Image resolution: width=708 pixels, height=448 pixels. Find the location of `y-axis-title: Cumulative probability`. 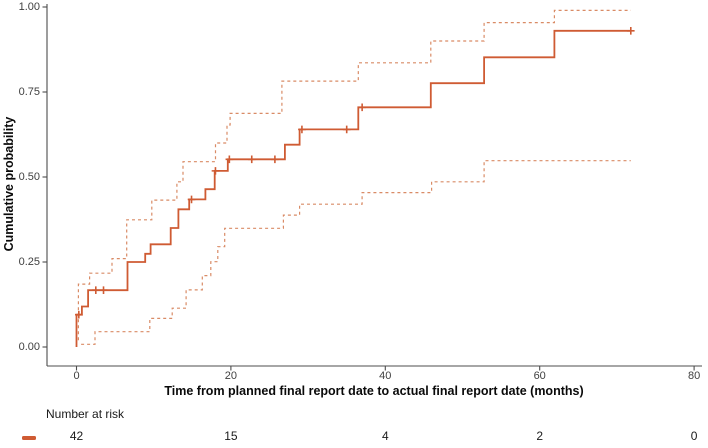

y-axis-title: Cumulative probability is located at coordinates (9, 184).